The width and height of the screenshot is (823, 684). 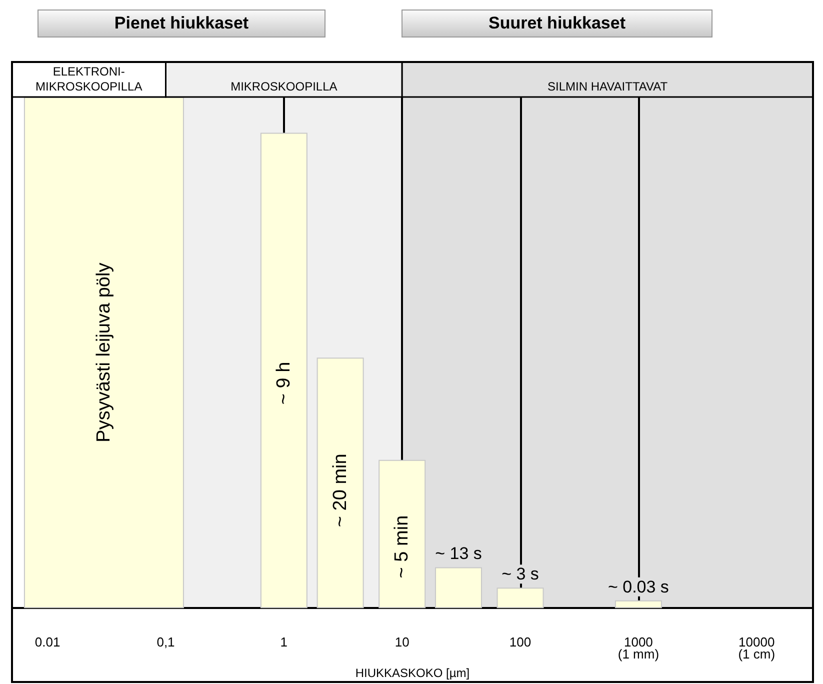 What do you see at coordinates (557, 23) in the screenshot?
I see `text: Suuret hiukkaset` at bounding box center [557, 23].